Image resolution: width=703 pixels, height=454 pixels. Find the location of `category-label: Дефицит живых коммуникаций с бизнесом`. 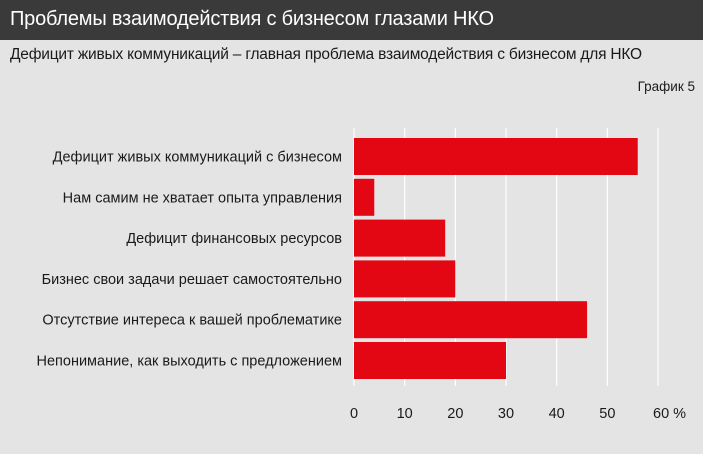

category-label: Дефицит живых коммуникаций с бизнесом is located at coordinates (197, 158).